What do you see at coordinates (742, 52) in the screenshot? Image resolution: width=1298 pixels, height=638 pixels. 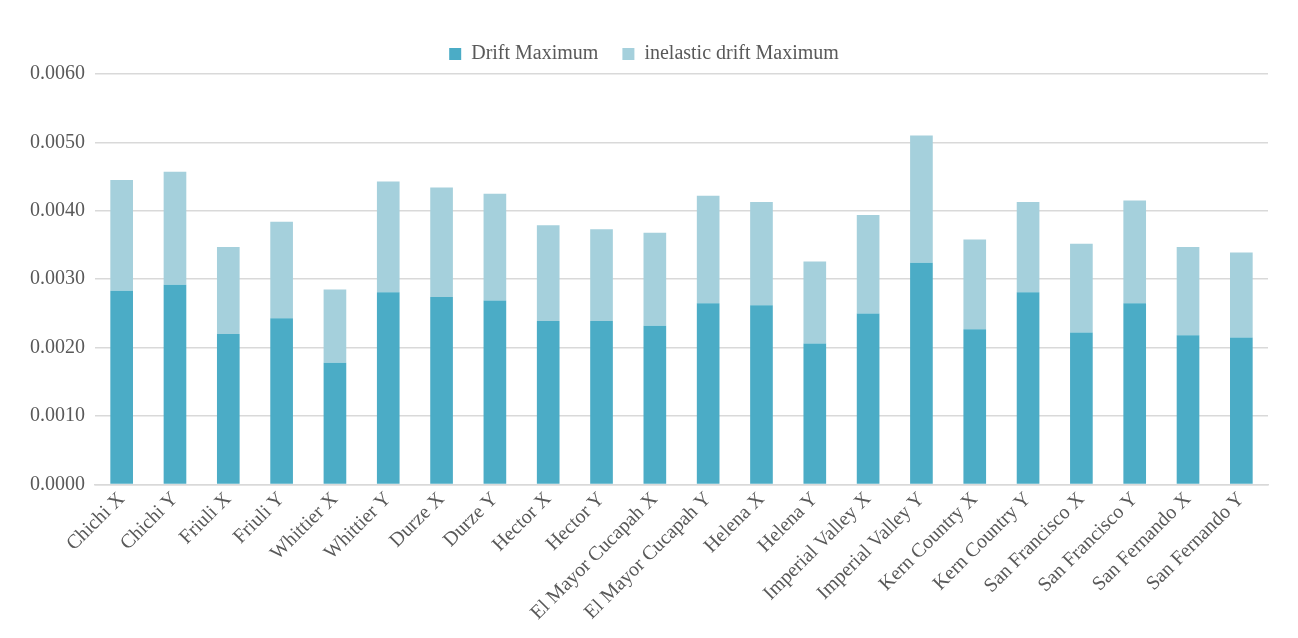 I see `legend-label: inelastic drift Maximum` at bounding box center [742, 52].